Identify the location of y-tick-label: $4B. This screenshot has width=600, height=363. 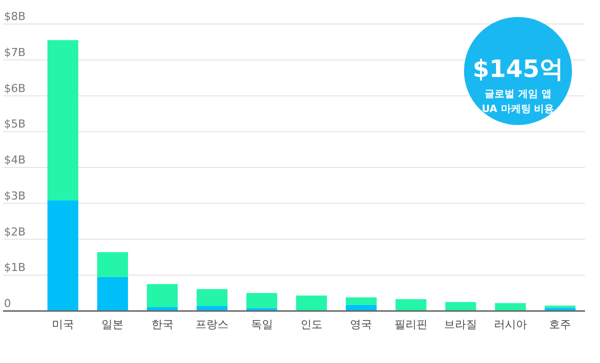
(15, 160).